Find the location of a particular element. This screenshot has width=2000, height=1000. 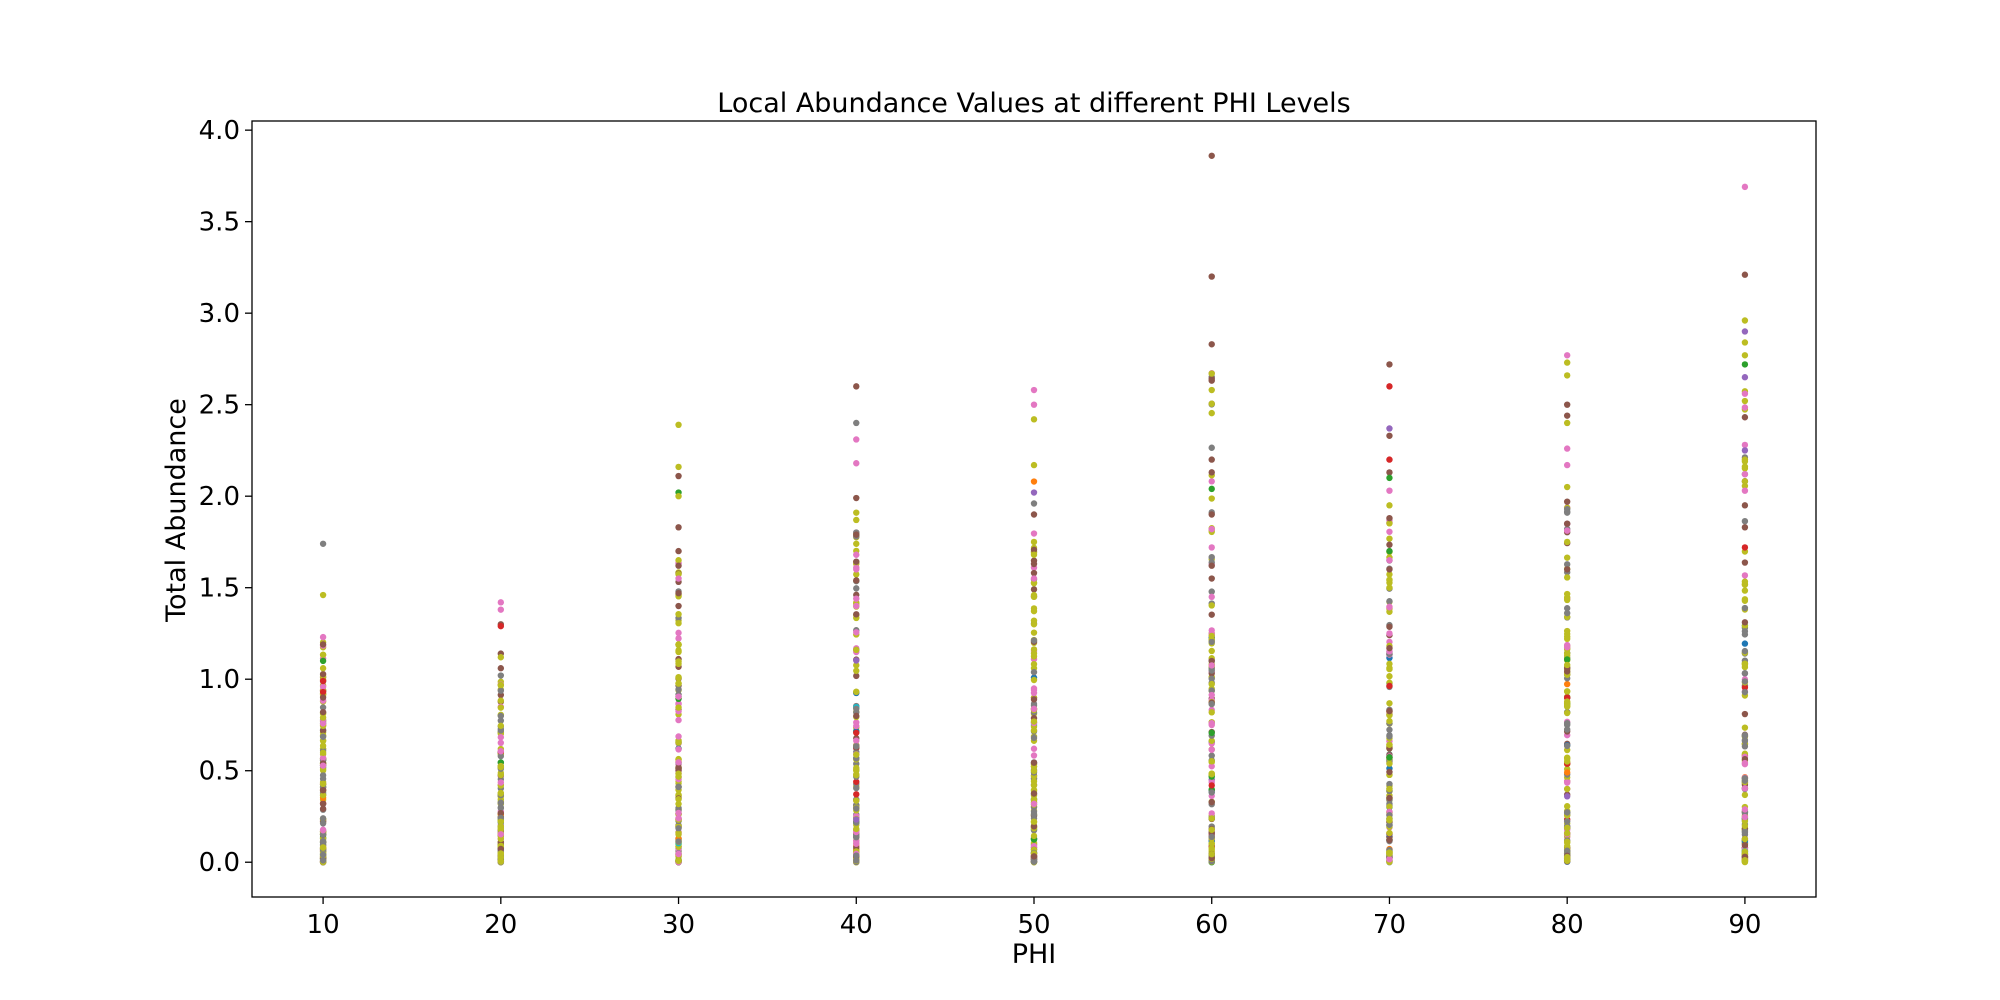

x-tick-label: 30 is located at coordinates (678, 925).